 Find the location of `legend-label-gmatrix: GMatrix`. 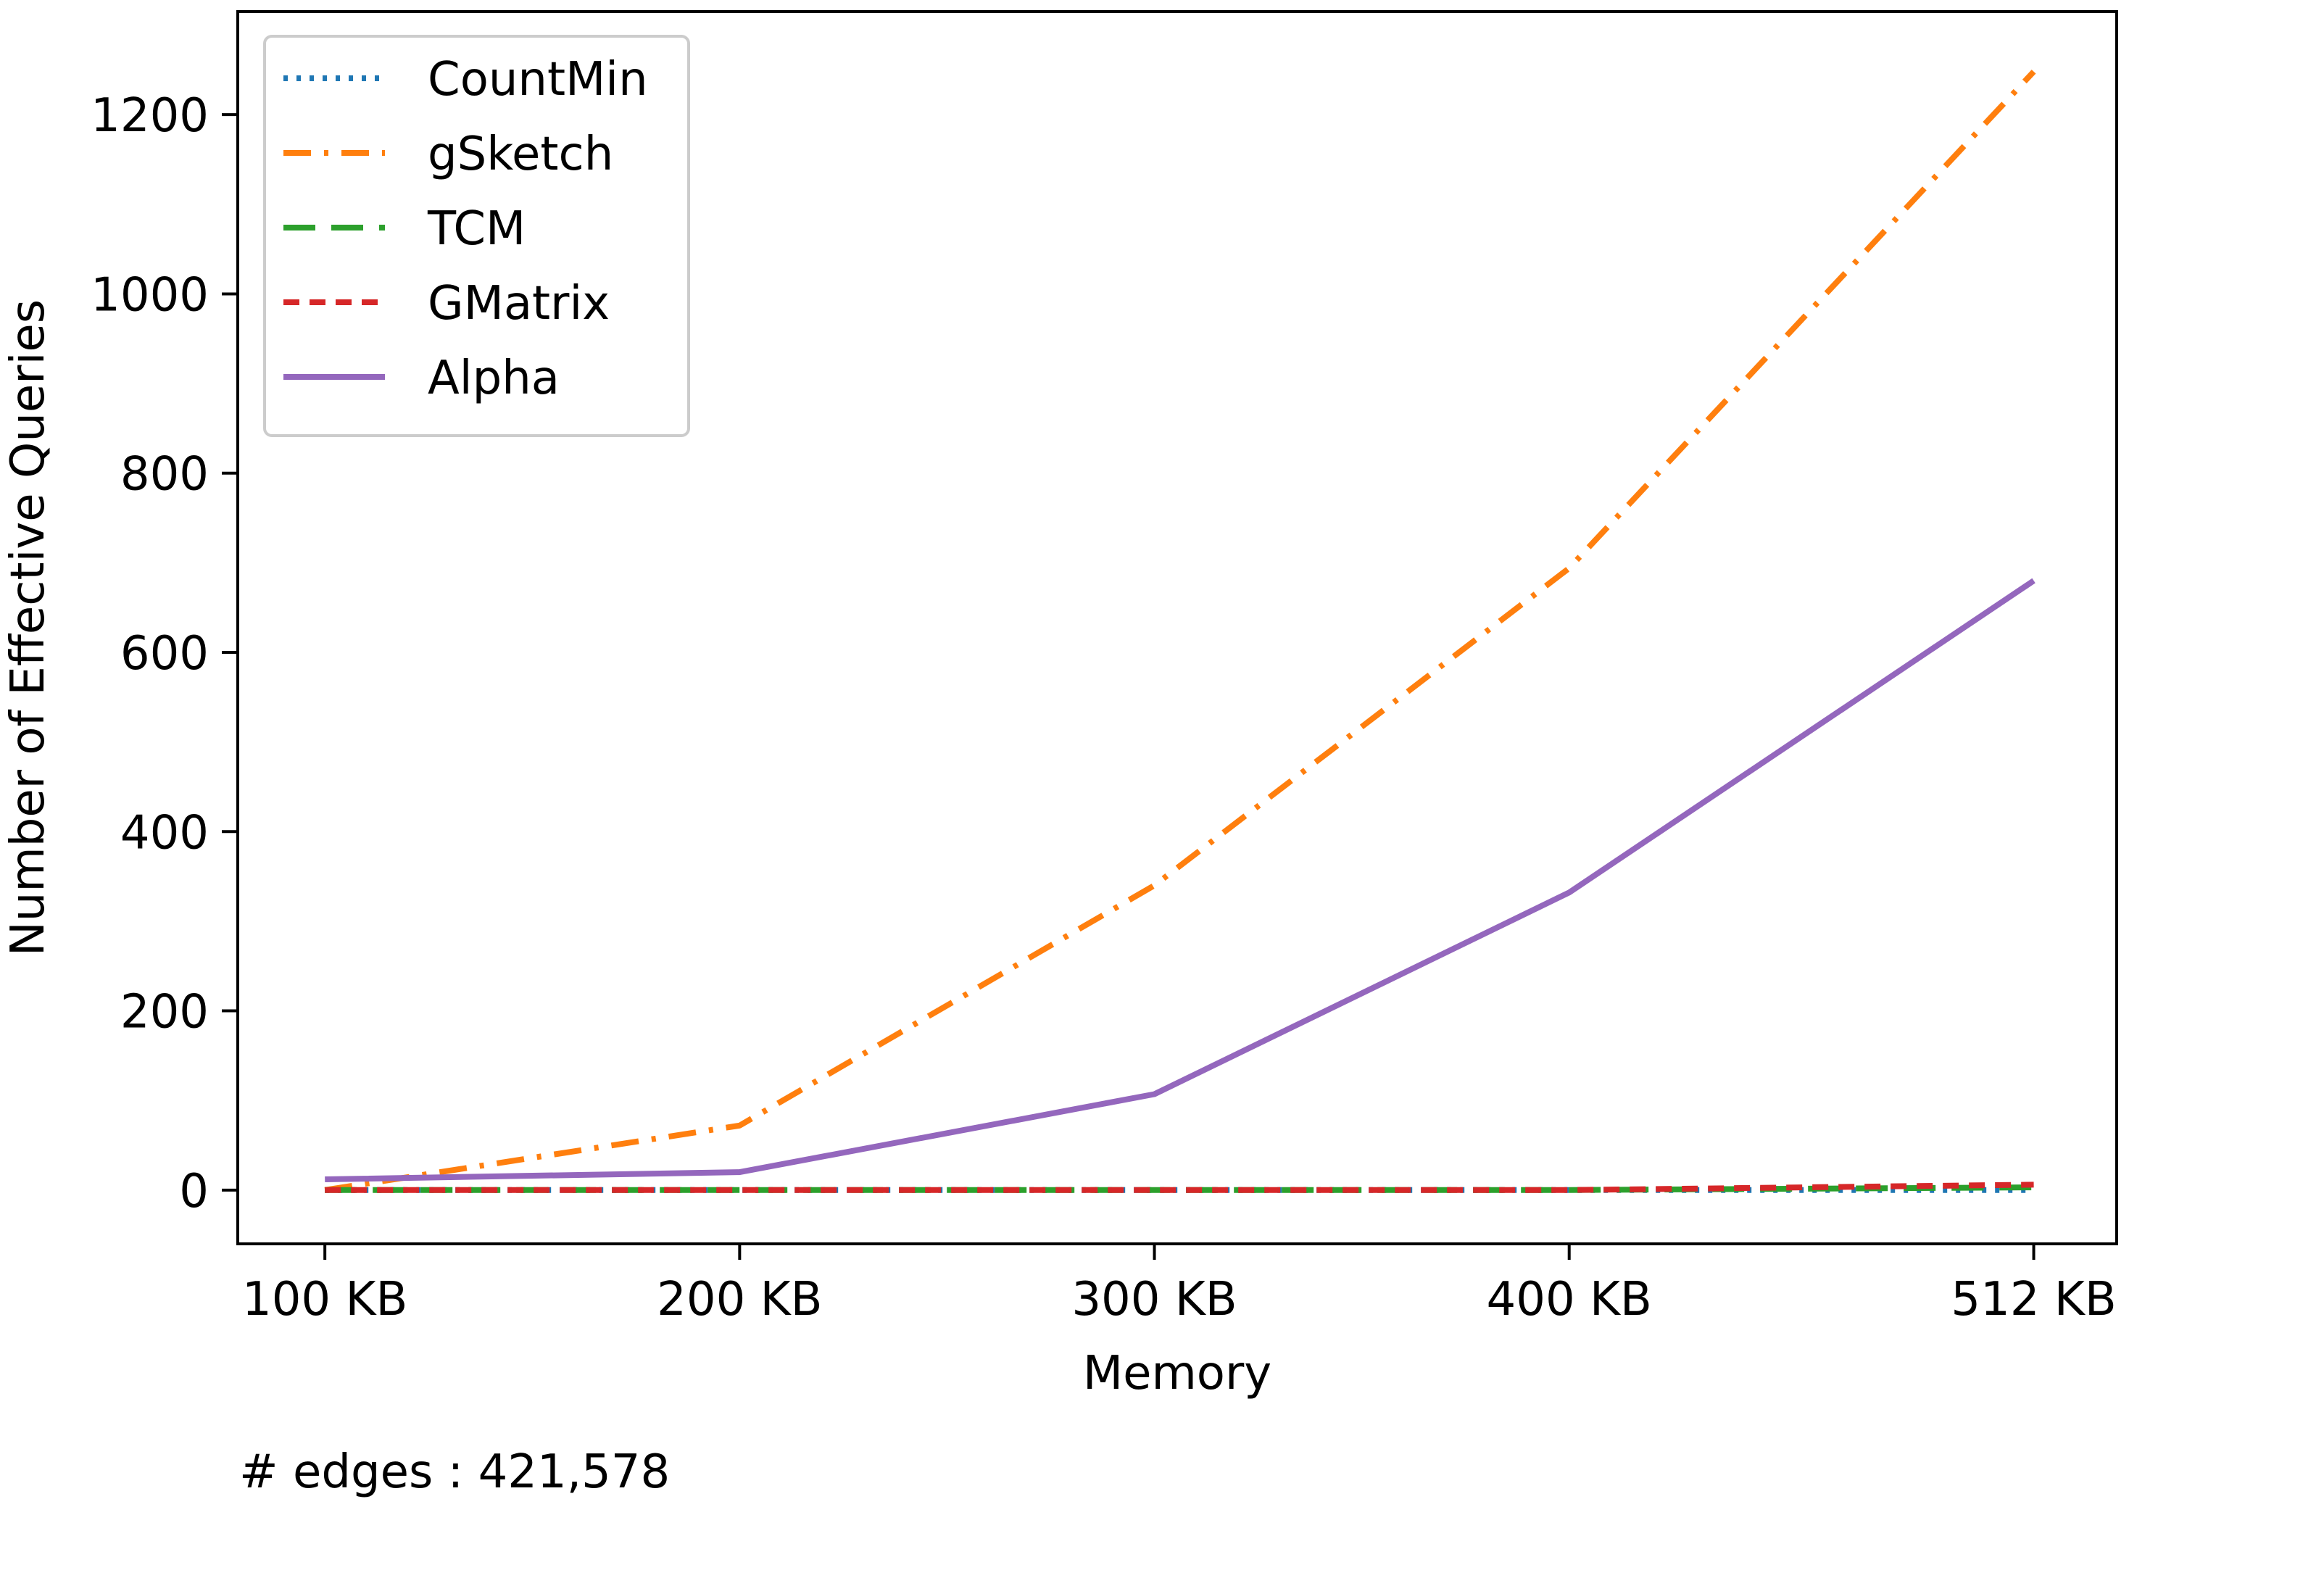

legend-label-gmatrix: GMatrix is located at coordinates (519, 304).